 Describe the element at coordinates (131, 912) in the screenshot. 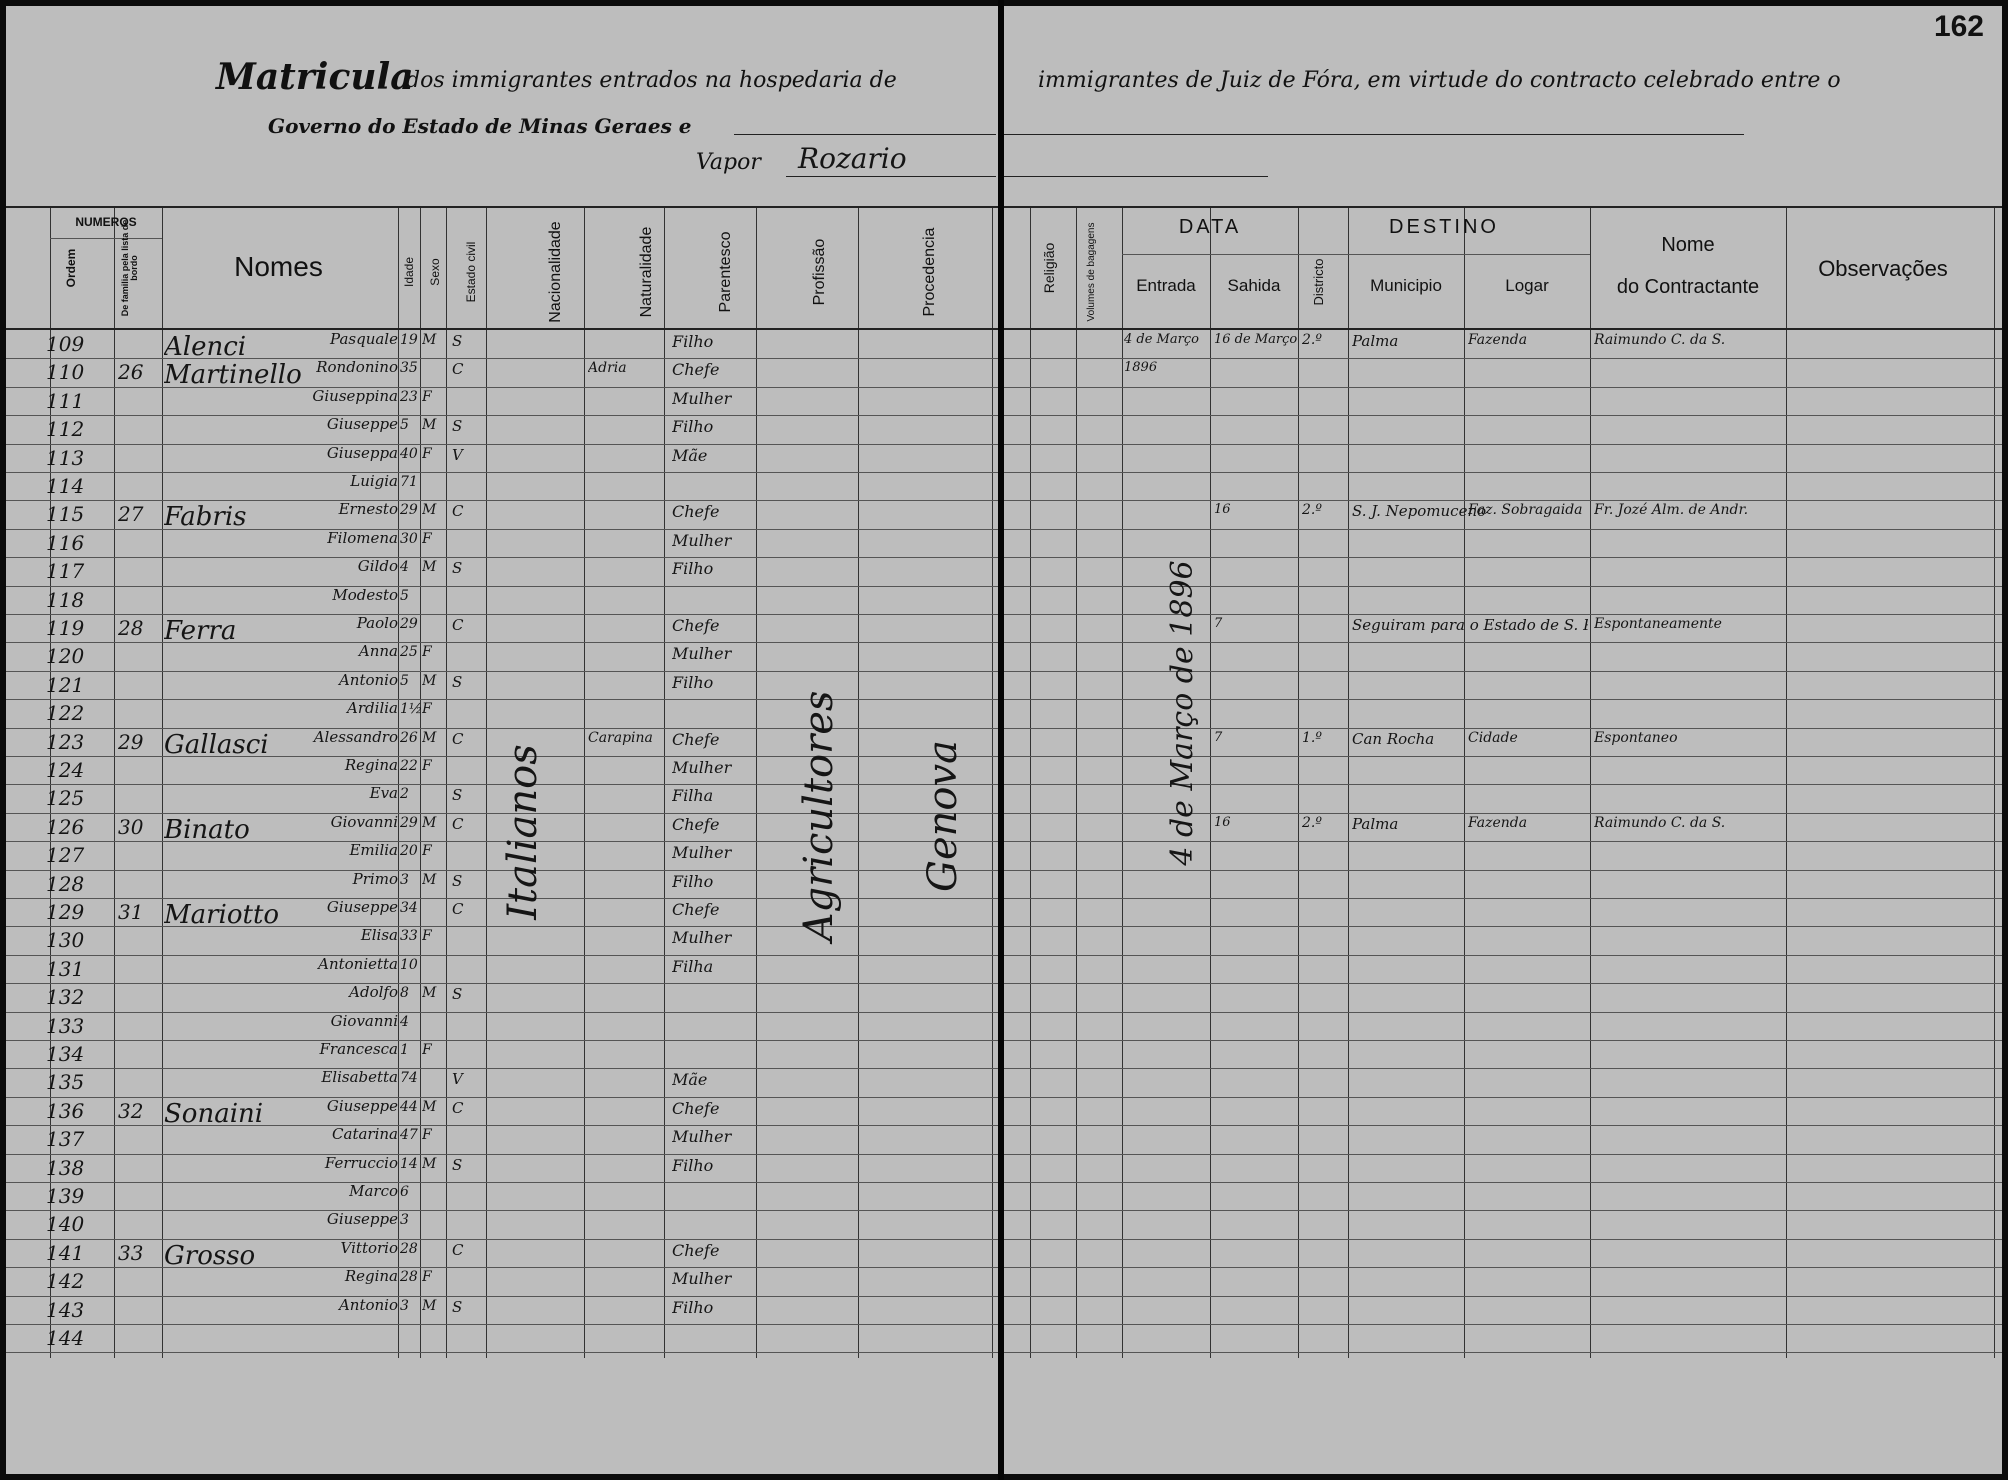

I see `row-family-no: 31` at that location.